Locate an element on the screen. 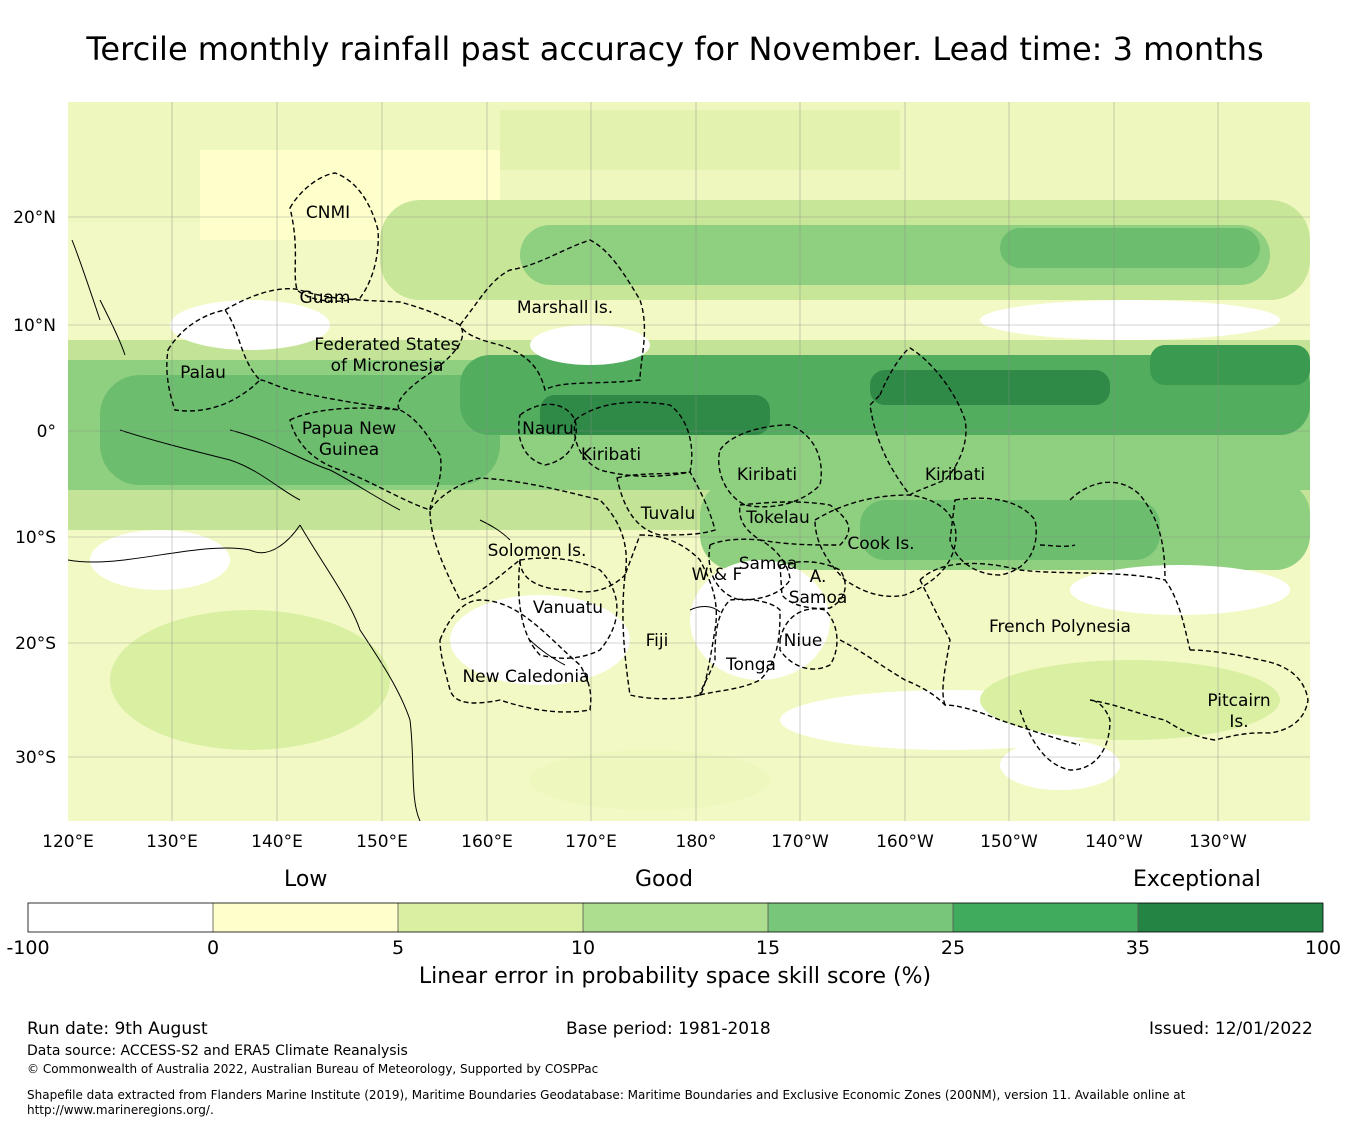 The height and width of the screenshot is (1129, 1350). region-label-tuvalu: Tuvalu is located at coordinates (668, 514).